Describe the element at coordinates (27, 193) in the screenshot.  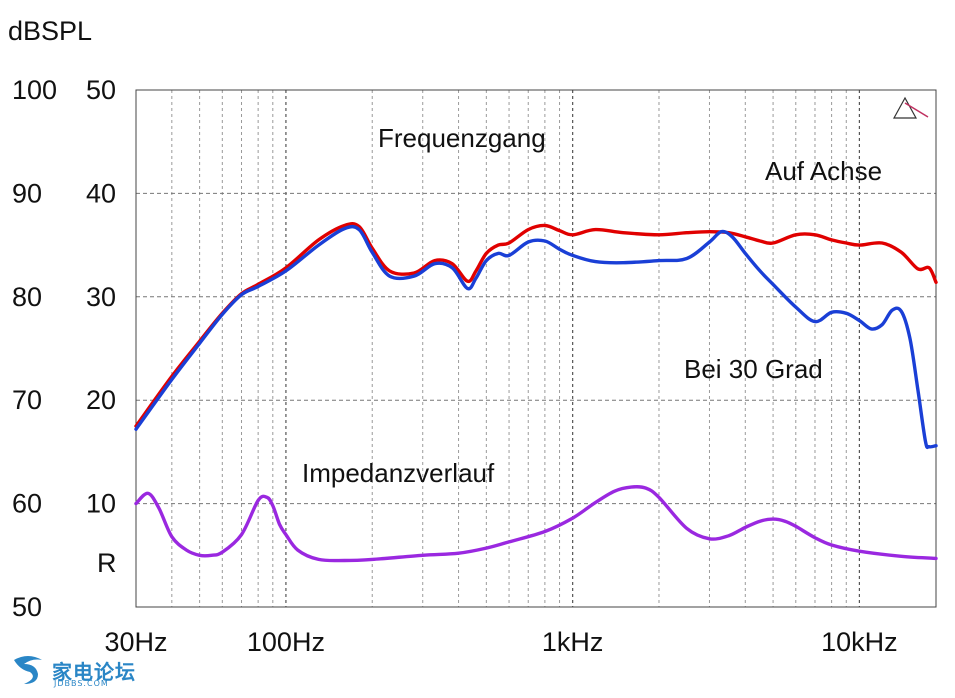
I see `y-left-tick-label: 90` at that location.